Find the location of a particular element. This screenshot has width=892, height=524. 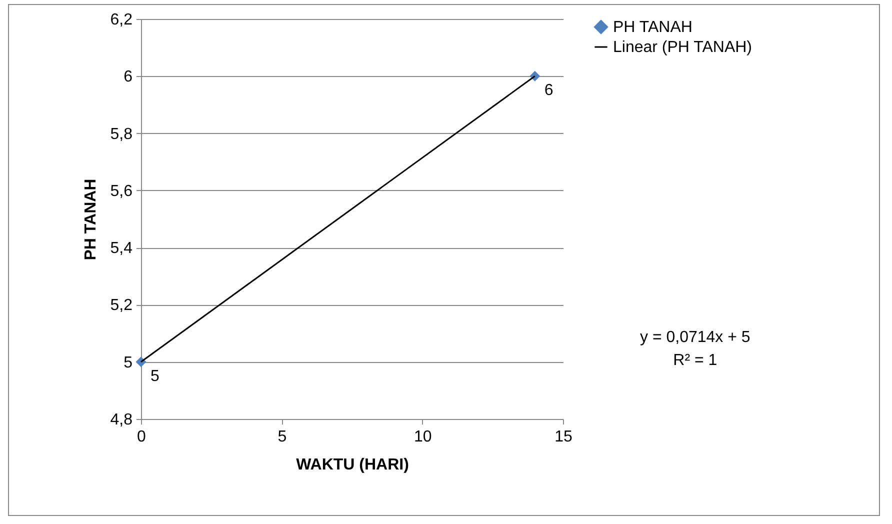

text: y = 0,0714x + 5 is located at coordinates (695, 338).